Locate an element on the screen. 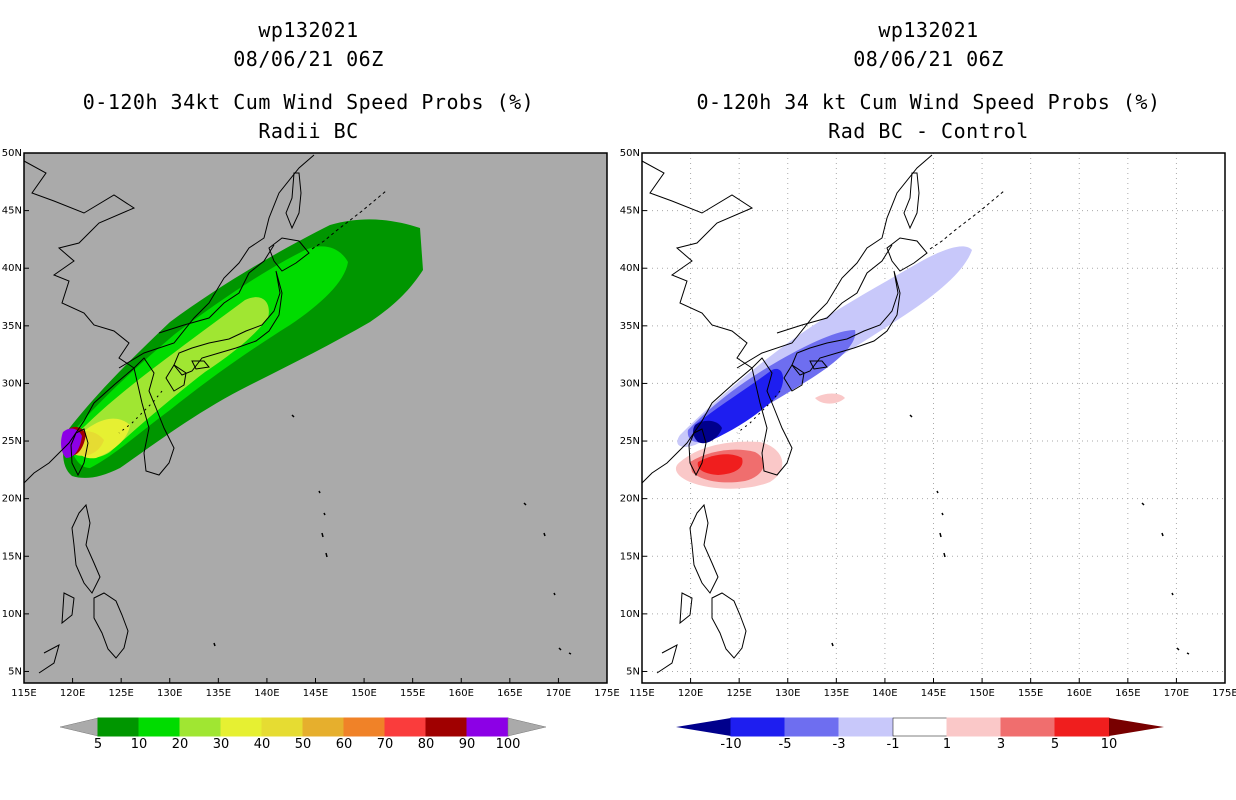 Image resolution: width=1236 pixels, height=800 pixels. left-date: 08/06/21 06Z is located at coordinates (308, 59).